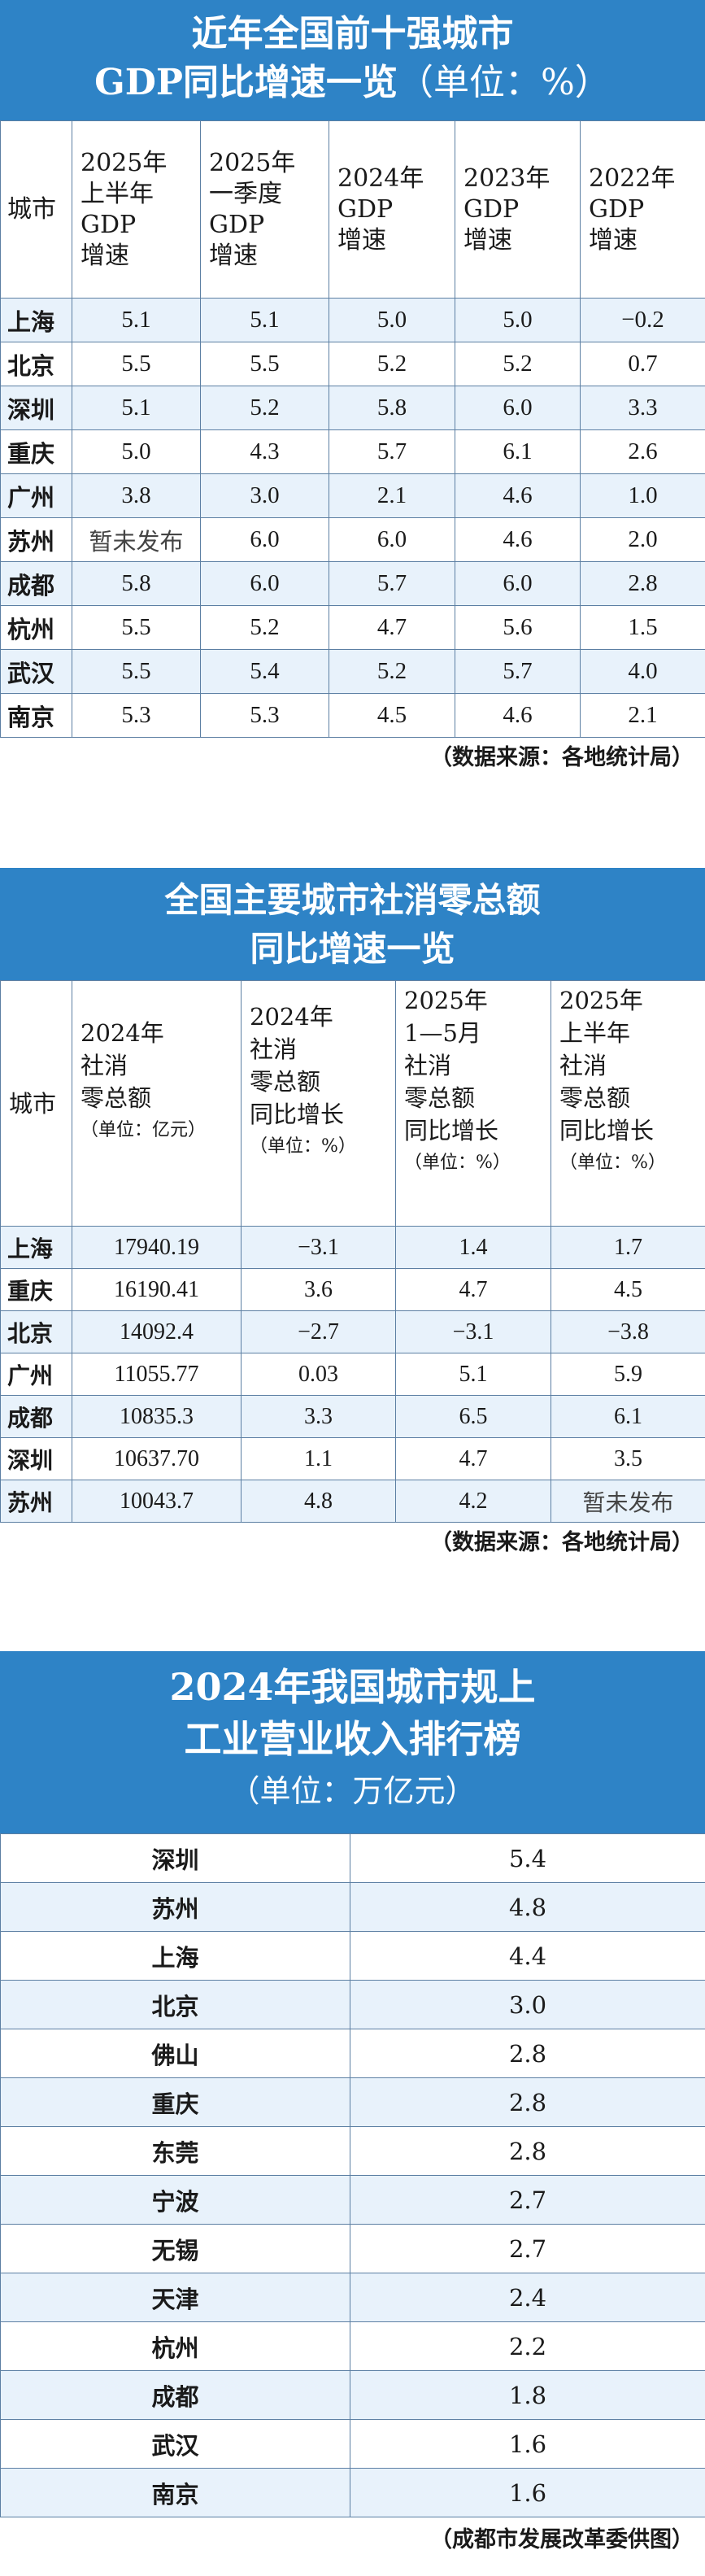 This screenshot has width=705, height=2576. I want to click on hdr-line: 上半年, so click(117, 193).